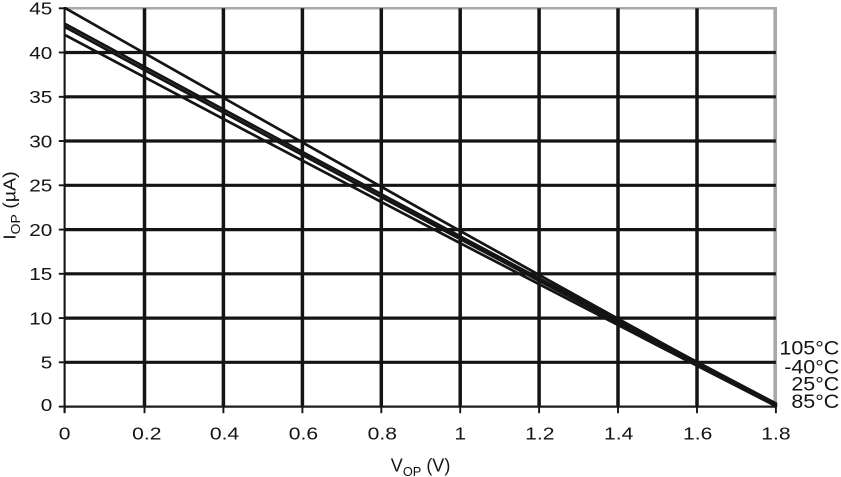  What do you see at coordinates (382, 434) in the screenshot?
I see `svg-text: 0.8` at bounding box center [382, 434].